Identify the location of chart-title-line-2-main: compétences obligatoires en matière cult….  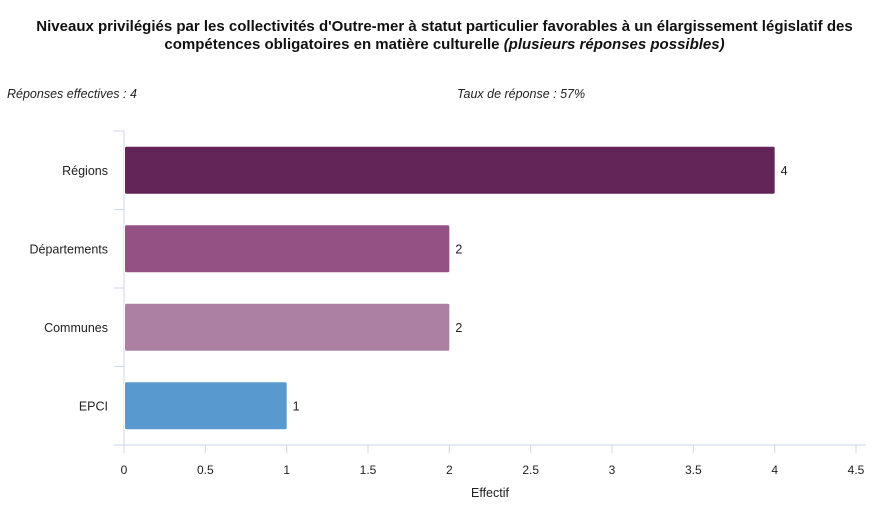
(334, 44).